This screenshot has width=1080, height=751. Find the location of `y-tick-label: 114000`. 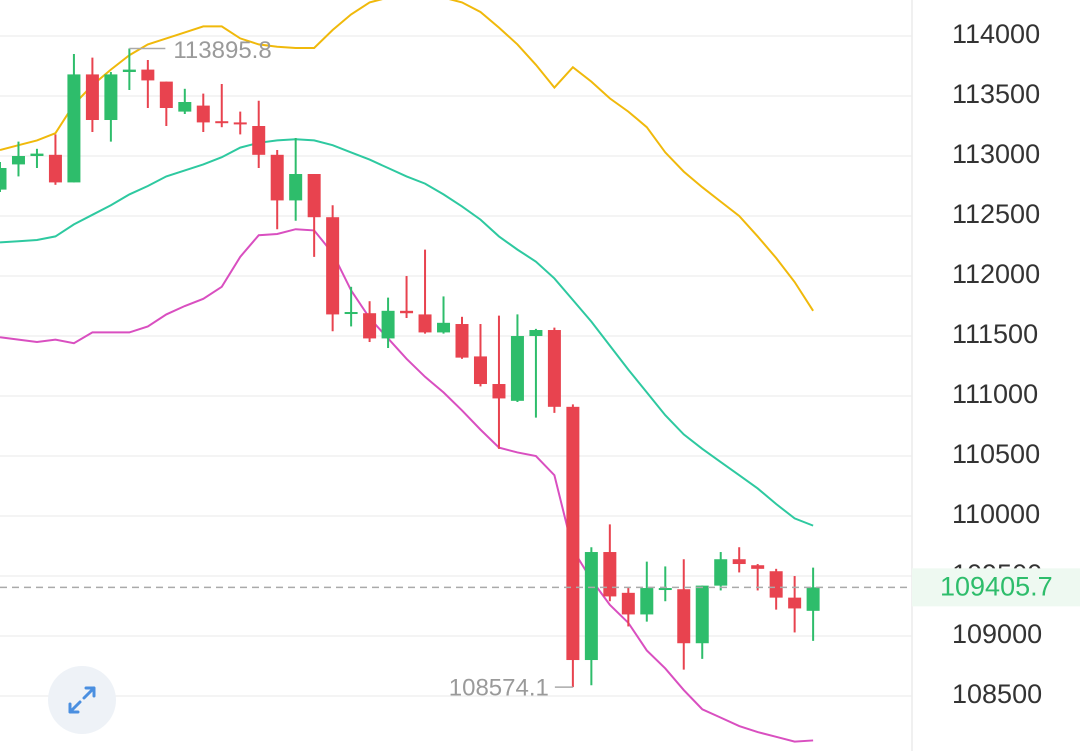

y-tick-label: 114000 is located at coordinates (996, 34).